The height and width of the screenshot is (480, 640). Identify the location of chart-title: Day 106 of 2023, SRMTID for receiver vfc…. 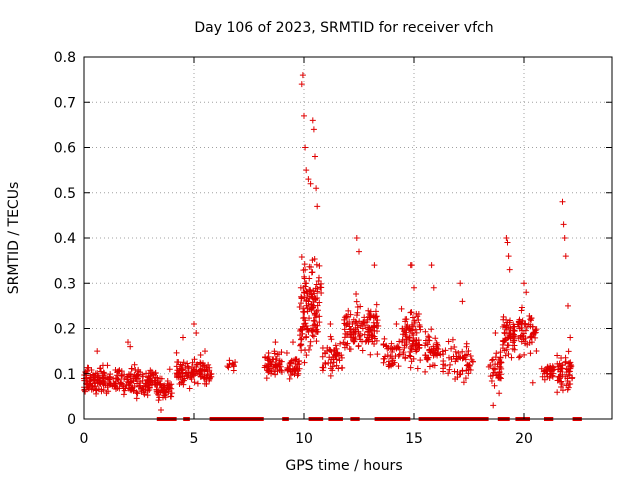
(343, 28).